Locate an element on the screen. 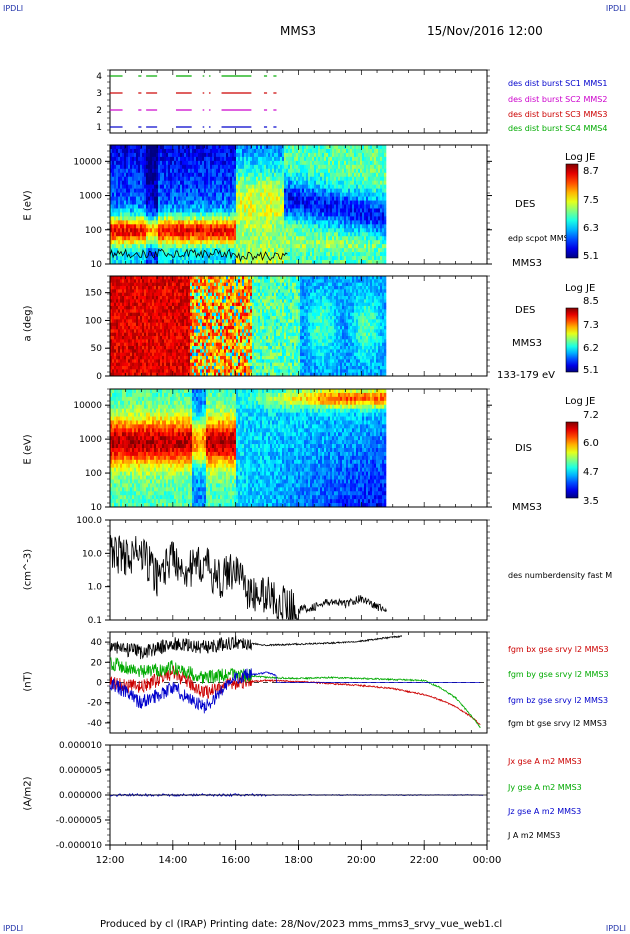 The height and width of the screenshot is (934, 630). des-heatmap is located at coordinates (248, 205).